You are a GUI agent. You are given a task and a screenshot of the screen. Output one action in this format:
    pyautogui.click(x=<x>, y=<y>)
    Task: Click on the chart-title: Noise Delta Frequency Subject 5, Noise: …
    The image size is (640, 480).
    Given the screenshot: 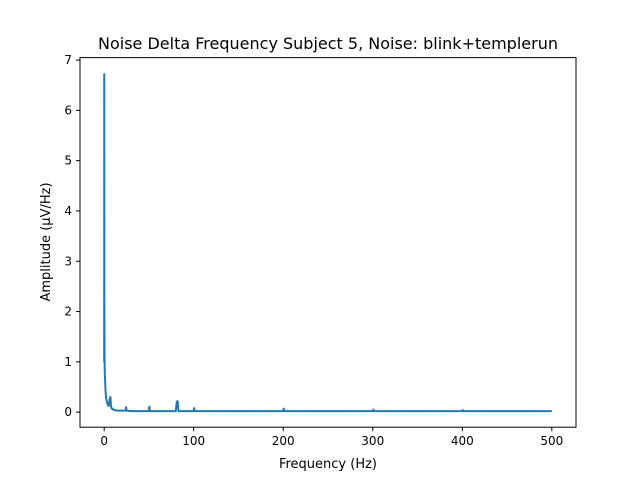 What is the action you would take?
    pyautogui.click(x=328, y=43)
    